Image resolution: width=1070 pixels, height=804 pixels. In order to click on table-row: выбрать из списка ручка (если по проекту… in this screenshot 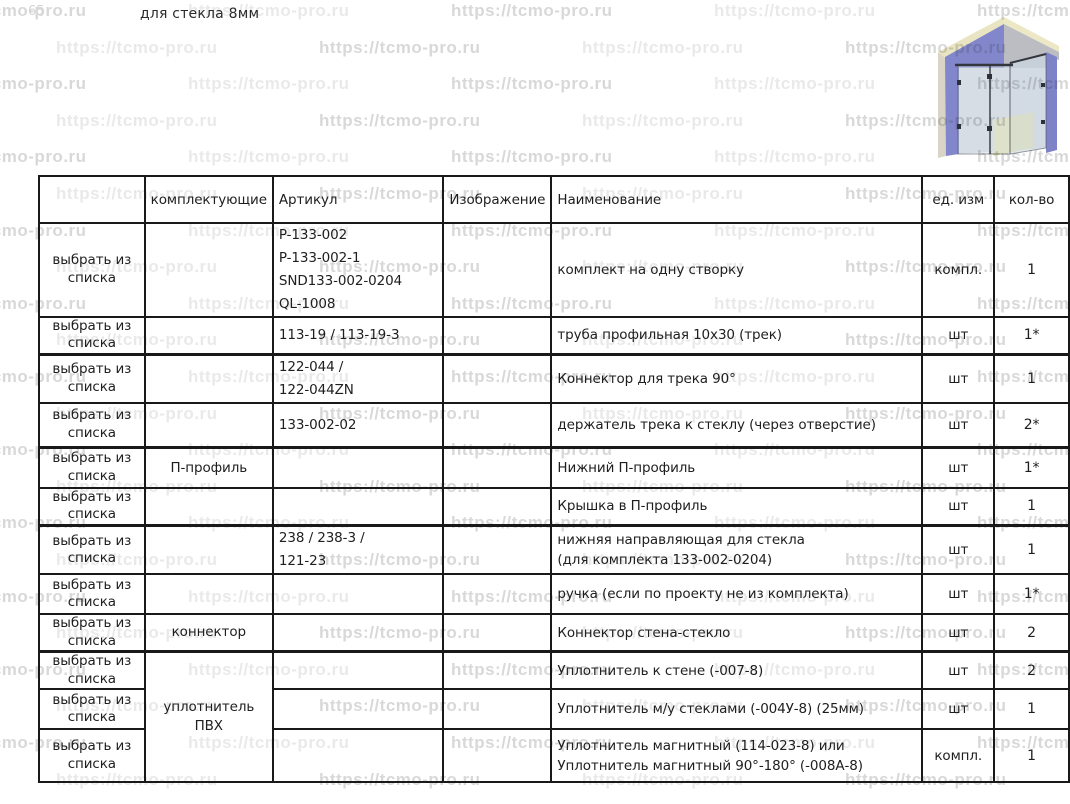, I will do `click(554, 594)`.